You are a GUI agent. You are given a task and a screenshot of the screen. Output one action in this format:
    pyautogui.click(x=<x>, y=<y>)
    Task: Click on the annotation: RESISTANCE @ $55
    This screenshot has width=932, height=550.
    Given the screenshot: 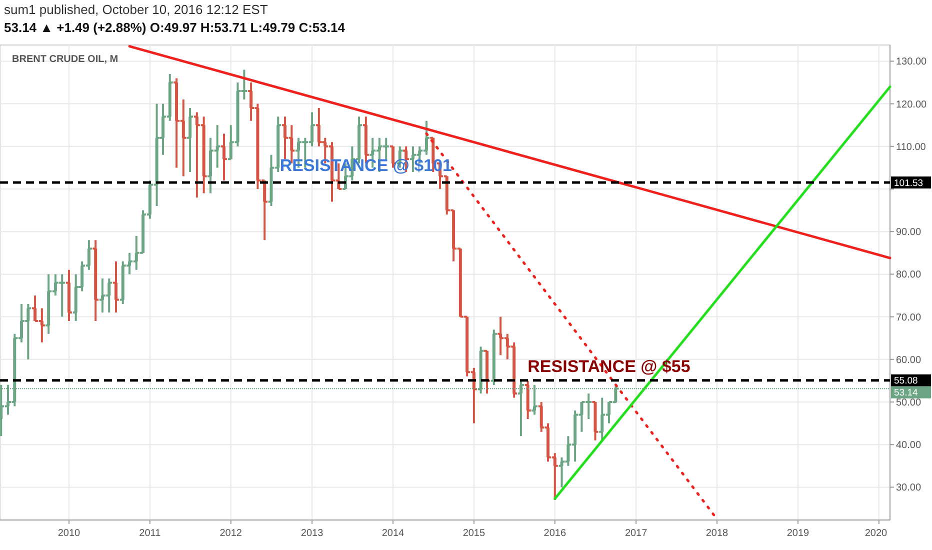 What is the action you would take?
    pyautogui.click(x=609, y=366)
    